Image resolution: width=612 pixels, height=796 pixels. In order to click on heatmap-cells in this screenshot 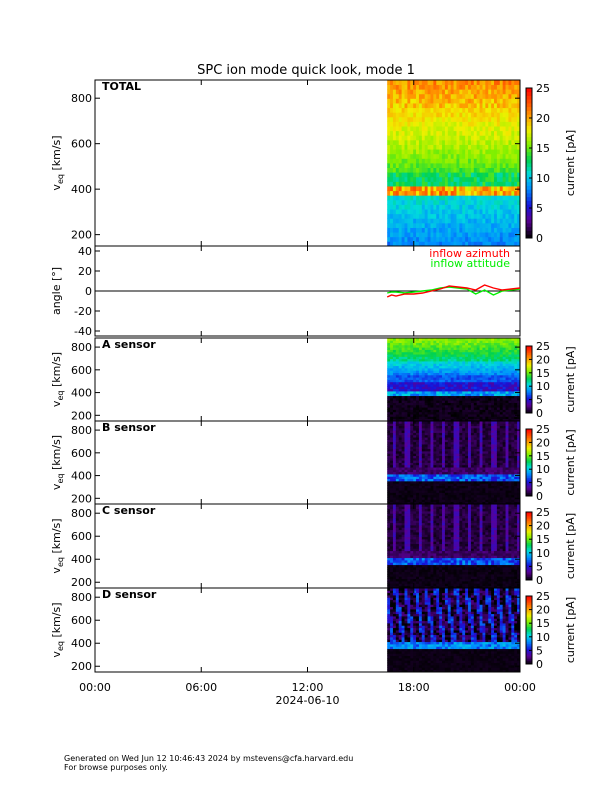, I will do `click(453, 163)`.